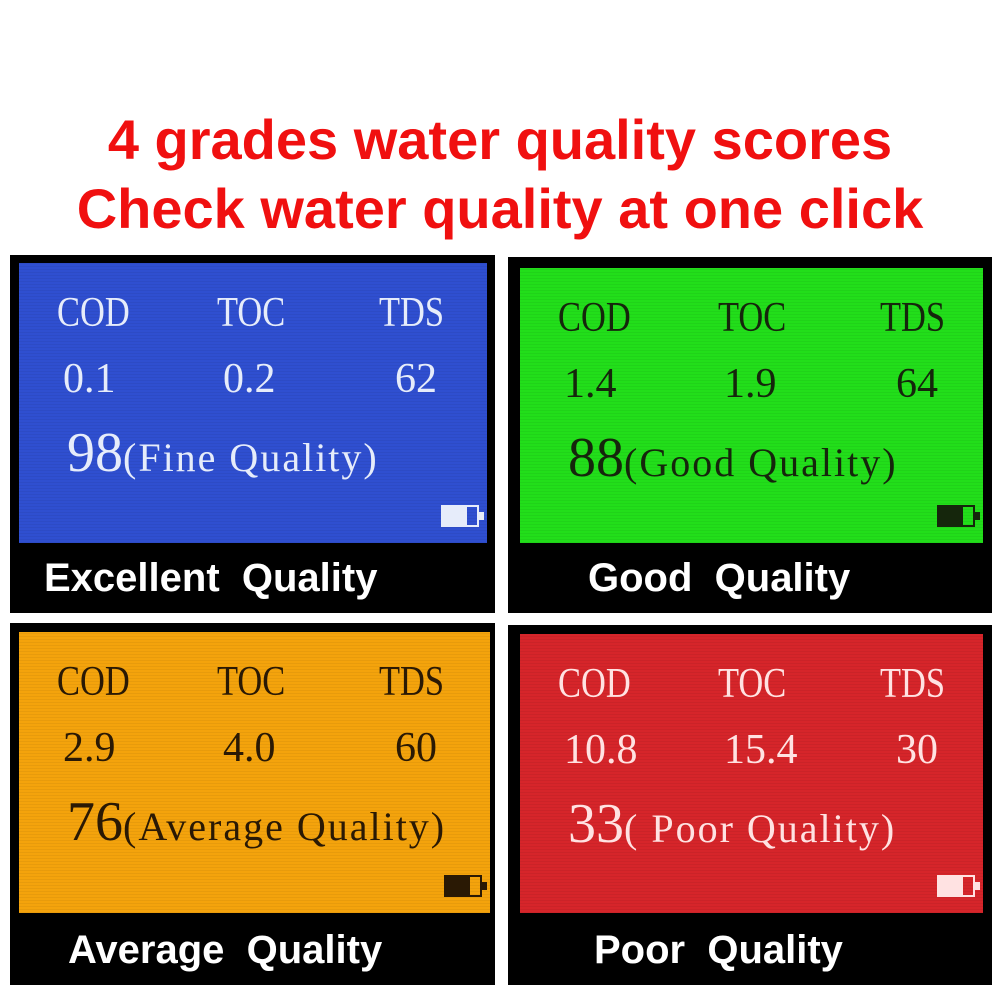  What do you see at coordinates (95, 822) in the screenshot?
I see `score-value: 76` at bounding box center [95, 822].